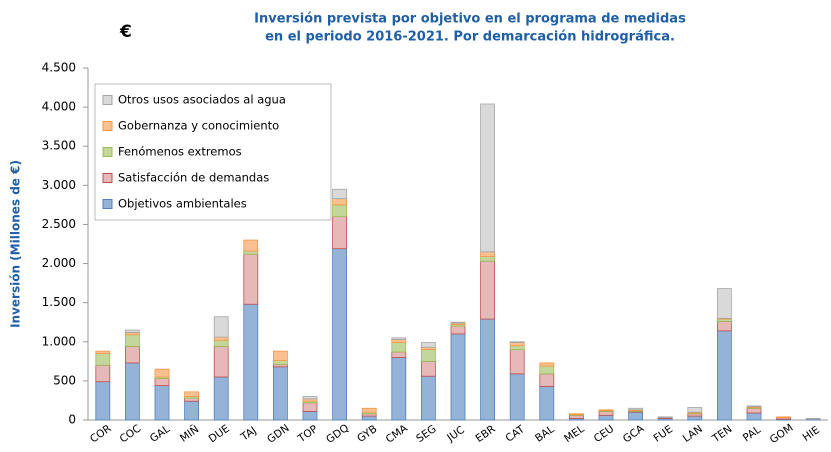  Describe the element at coordinates (59, 224) in the screenshot. I see `y-tick-label: 2.500` at that location.